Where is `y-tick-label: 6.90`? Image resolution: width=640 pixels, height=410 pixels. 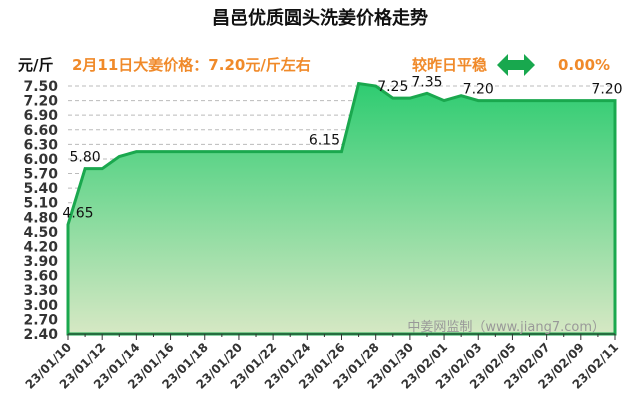 y-tick-label: 6.90 is located at coordinates (40, 116).